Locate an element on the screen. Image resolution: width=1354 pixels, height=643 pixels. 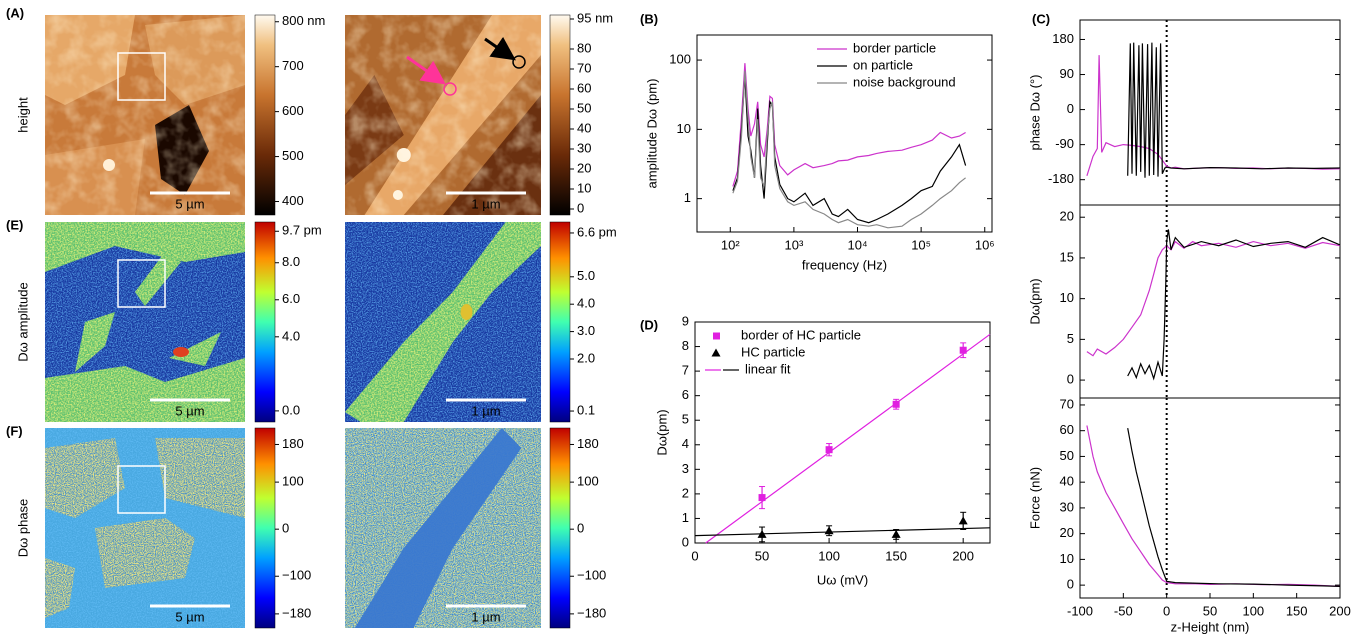
legend-label: border of HC particle is located at coordinates (801, 334).